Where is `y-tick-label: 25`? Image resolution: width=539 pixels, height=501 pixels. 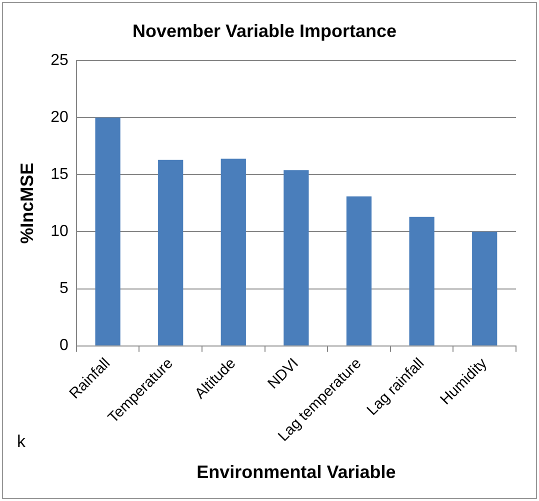 y-tick-label: 25 is located at coordinates (59, 61).